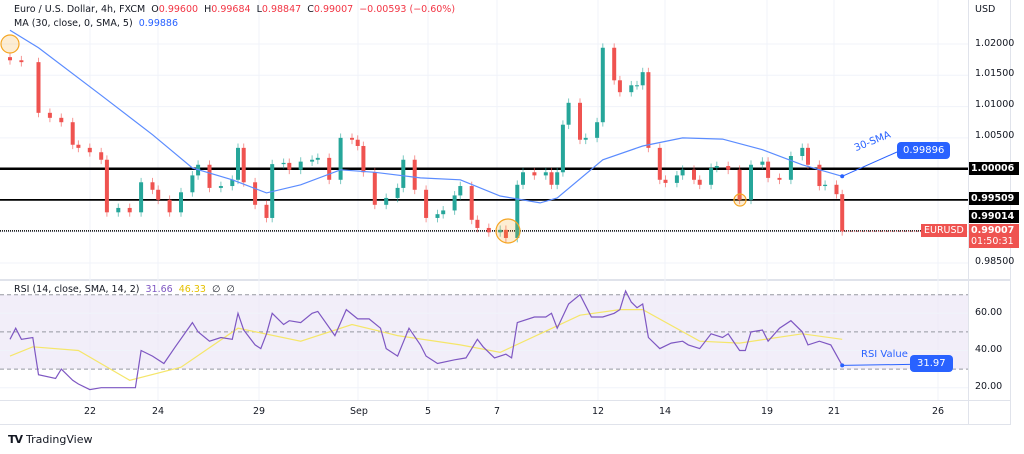 This screenshot has height=454, width=1024. Describe the element at coordinates (80, 9) in the screenshot. I see `symbol-title: Euro / U.S. Dollar, 4h, FXCM` at that location.